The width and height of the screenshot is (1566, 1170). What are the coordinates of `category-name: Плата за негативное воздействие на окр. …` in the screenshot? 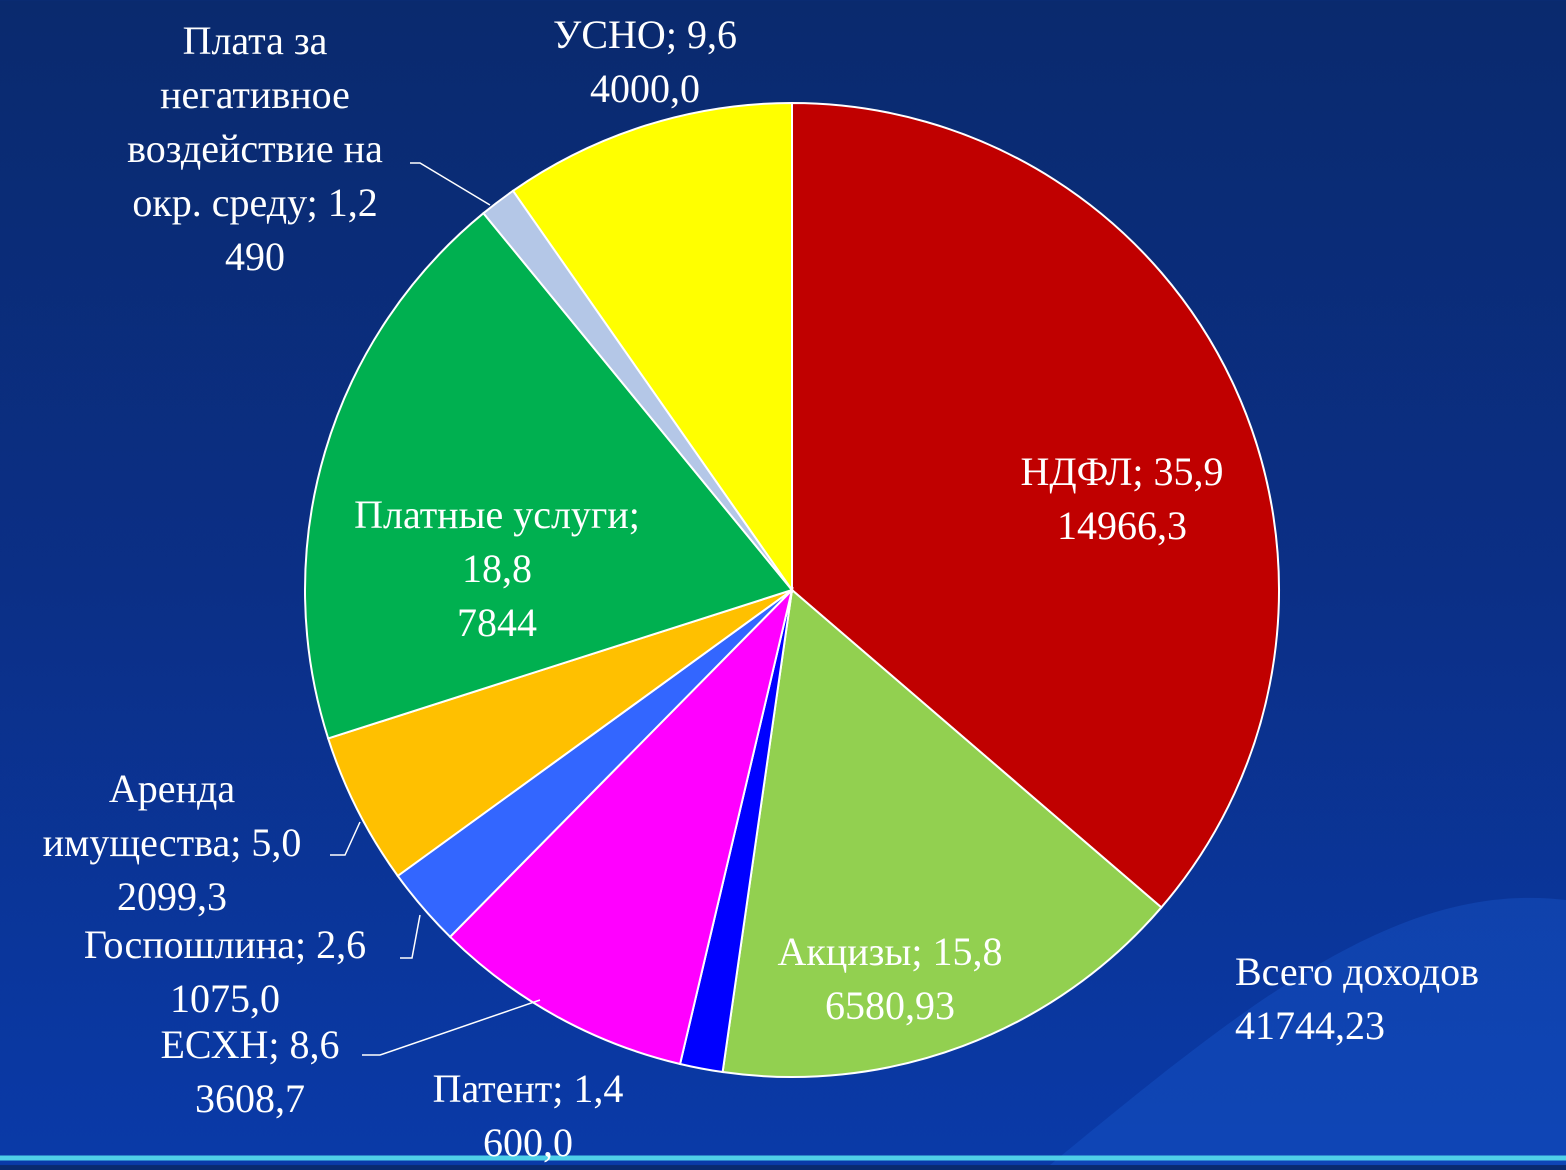 It's located at (255, 121).